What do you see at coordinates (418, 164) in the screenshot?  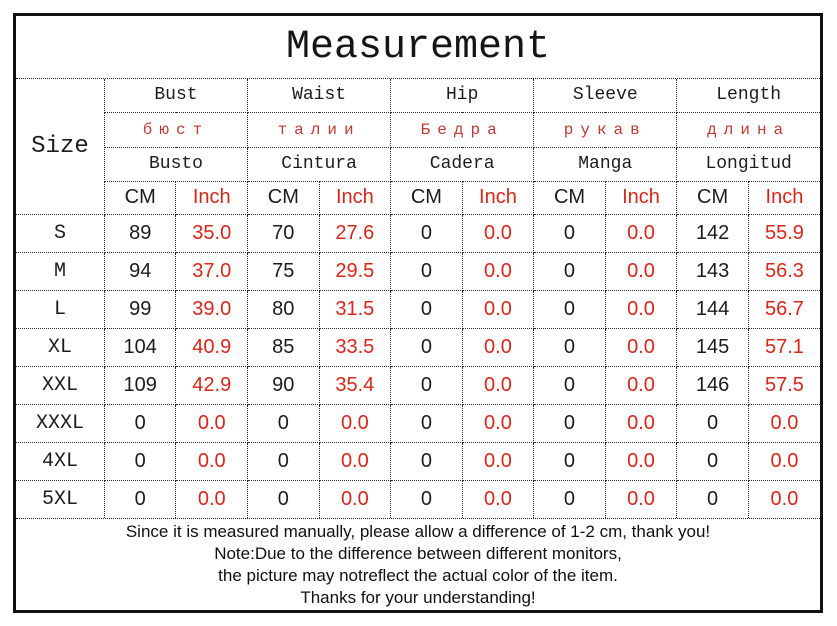 I see `header-row-spanish: Busto Cintura Cadera Manga Longitud` at bounding box center [418, 164].